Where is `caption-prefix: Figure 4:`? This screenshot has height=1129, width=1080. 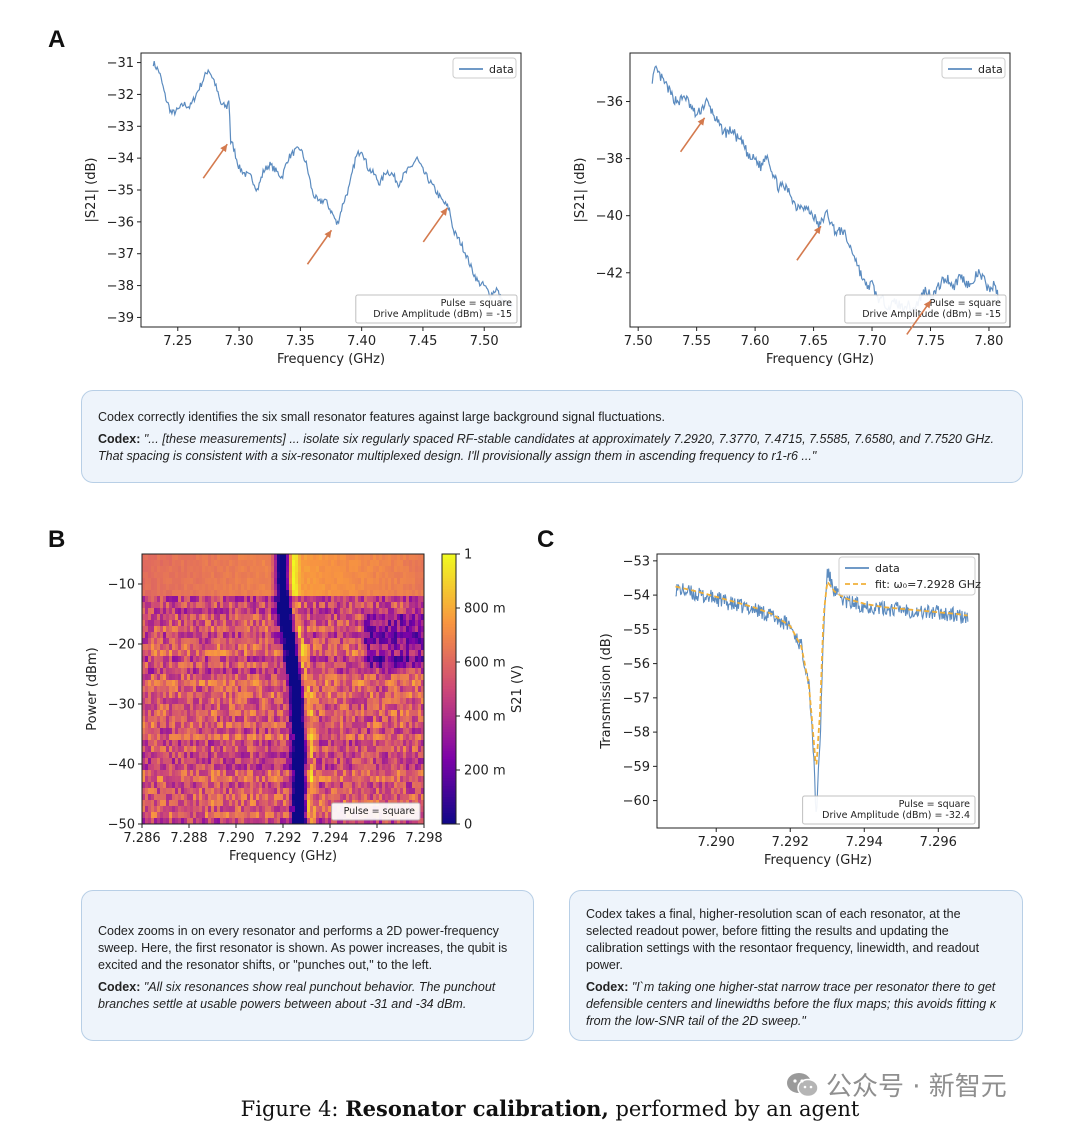
caption-prefix: Figure 4: is located at coordinates (293, 1109).